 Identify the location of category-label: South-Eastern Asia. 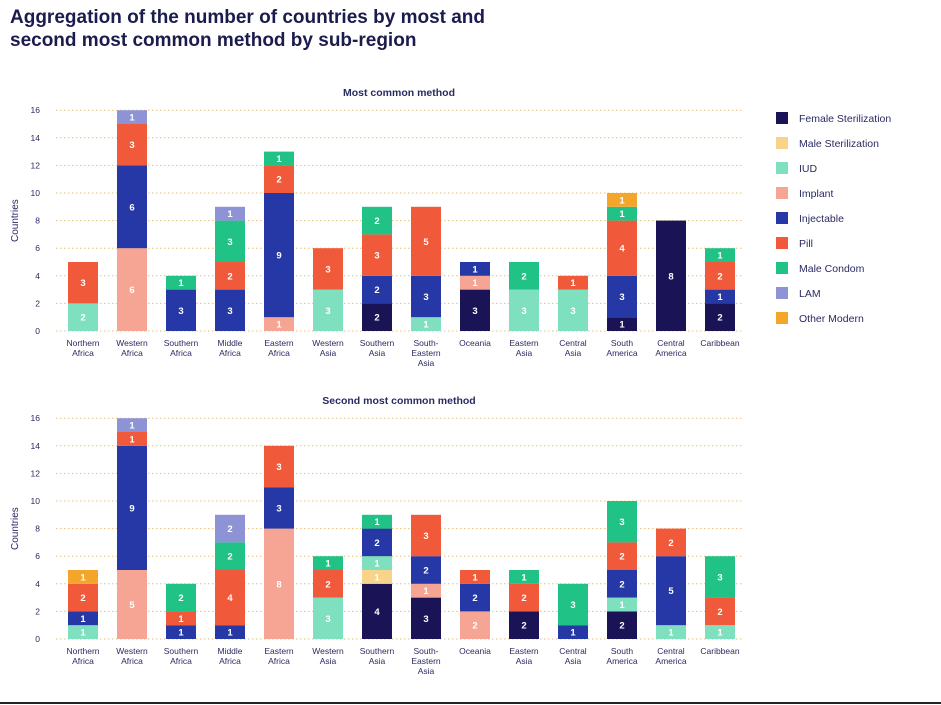
(426, 661).